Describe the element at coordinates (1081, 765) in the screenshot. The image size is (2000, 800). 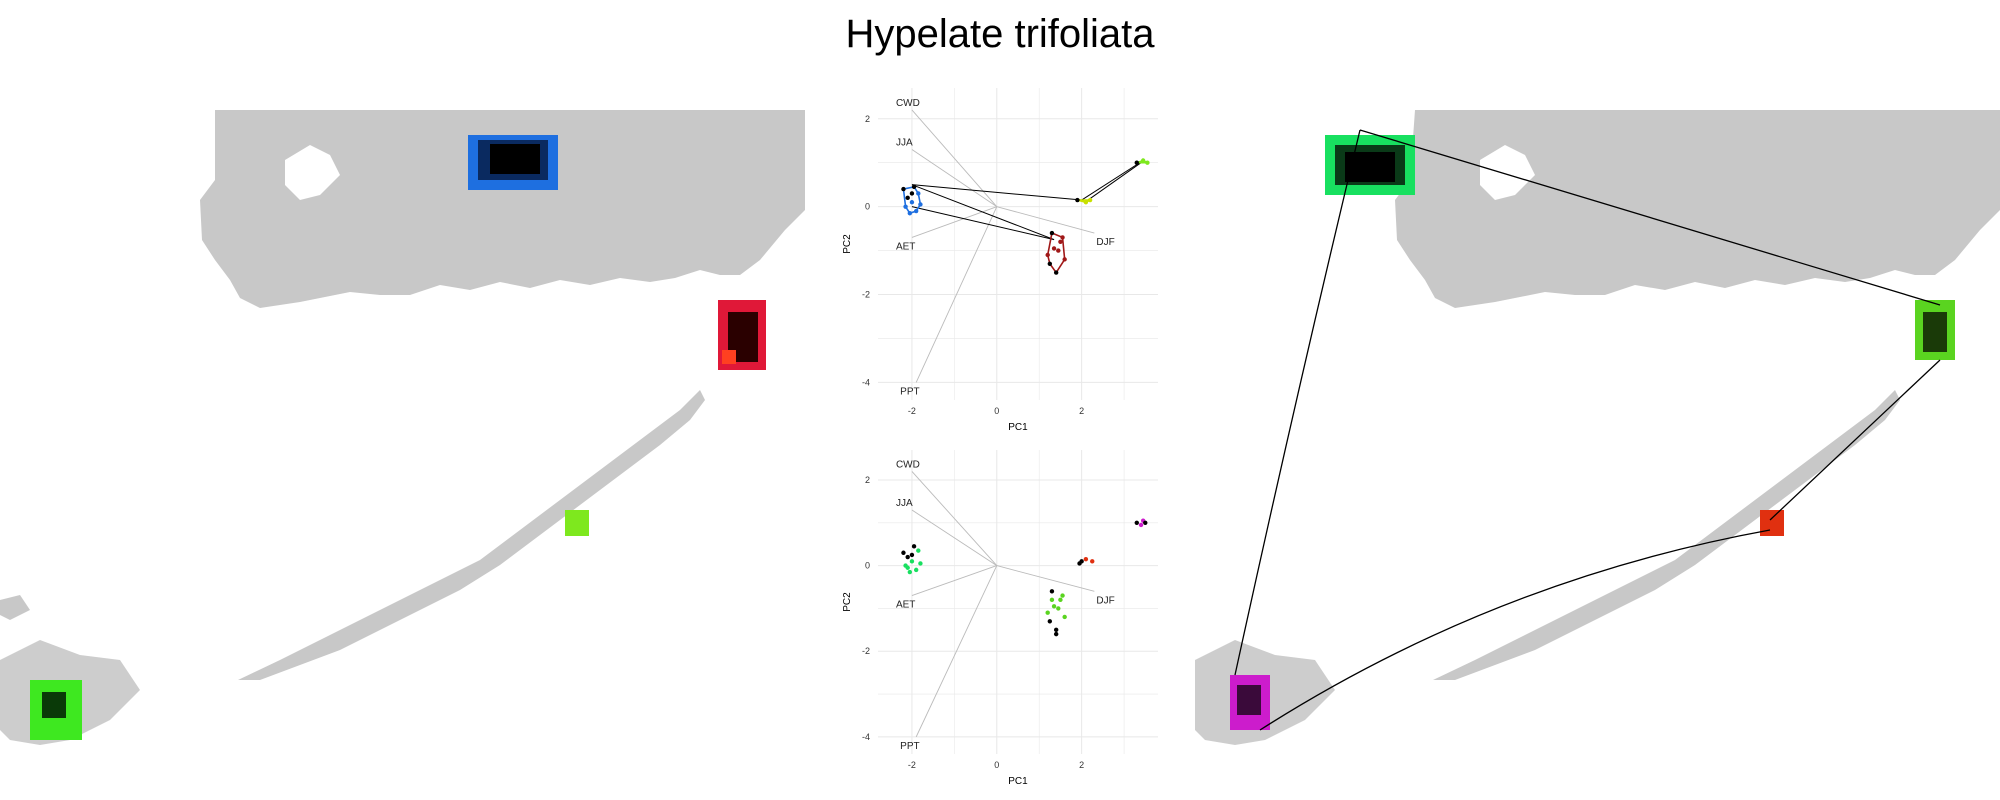
I see `x-tick-label: 2` at that location.